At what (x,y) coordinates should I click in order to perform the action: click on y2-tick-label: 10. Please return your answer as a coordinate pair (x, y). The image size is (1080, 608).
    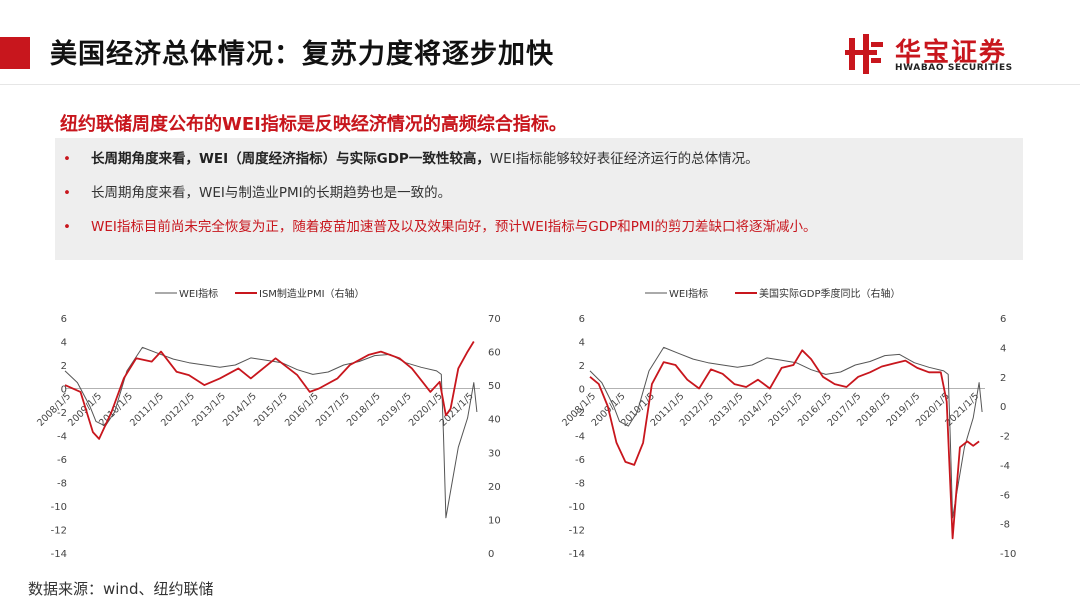
    Looking at the image, I should click on (494, 520).